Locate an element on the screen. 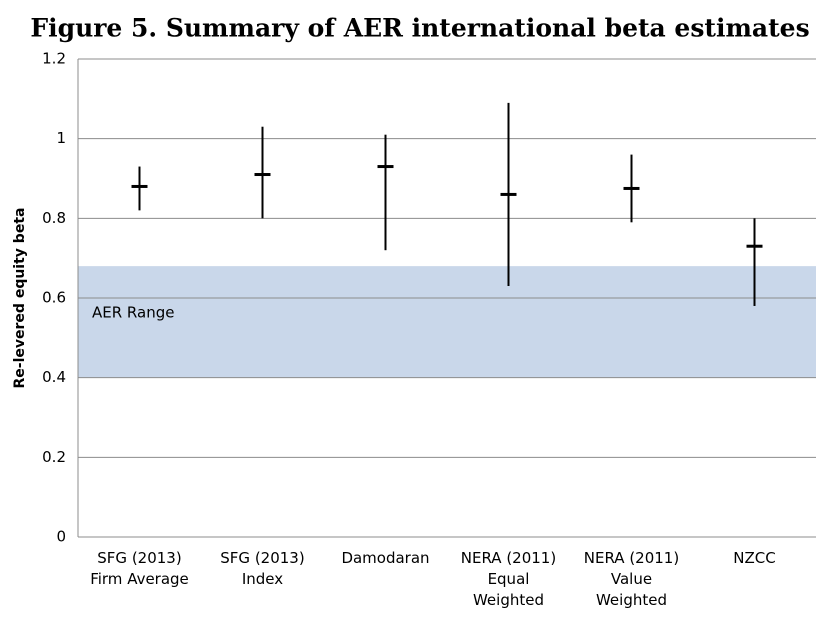  x-tick-label: NZCC is located at coordinates (754, 558).